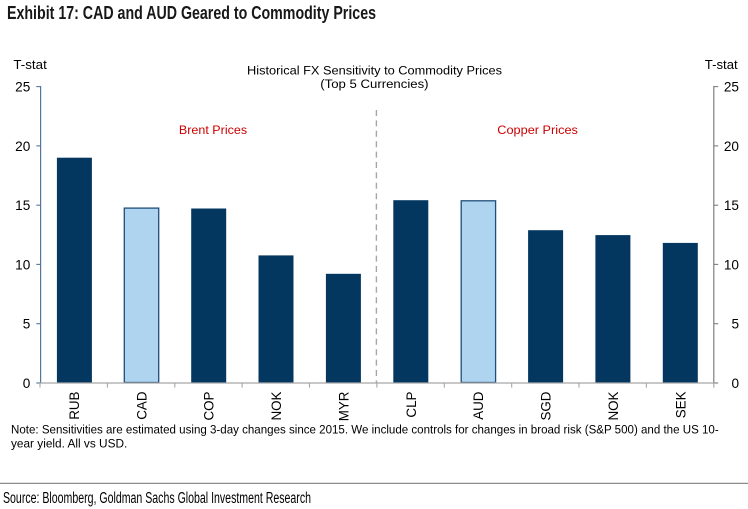 This screenshot has width=748, height=509. Describe the element at coordinates (141, 405) in the screenshot. I see `svg-text: CAD` at that location.